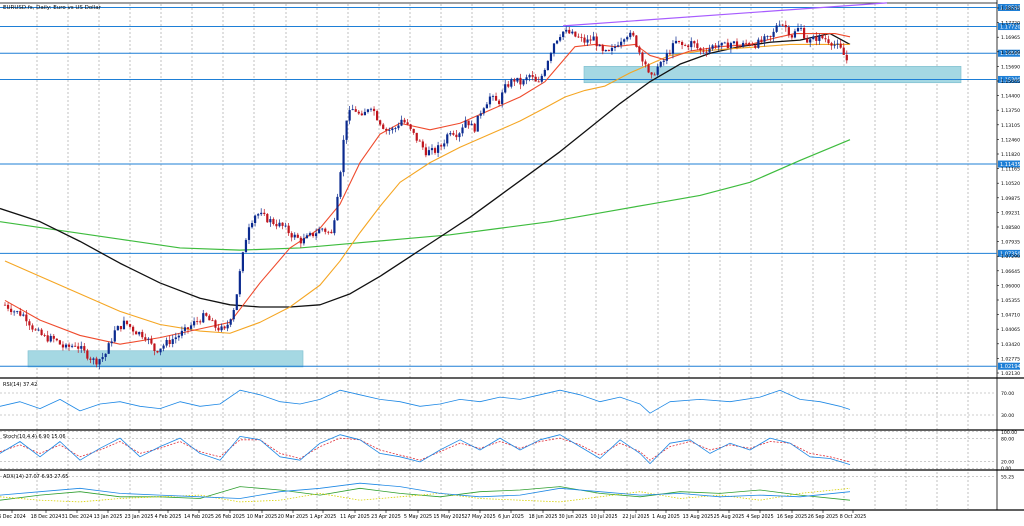 The width and height of the screenshot is (1024, 526). I want to click on date-tick-label: 23 Apr 2025, so click(386, 517).